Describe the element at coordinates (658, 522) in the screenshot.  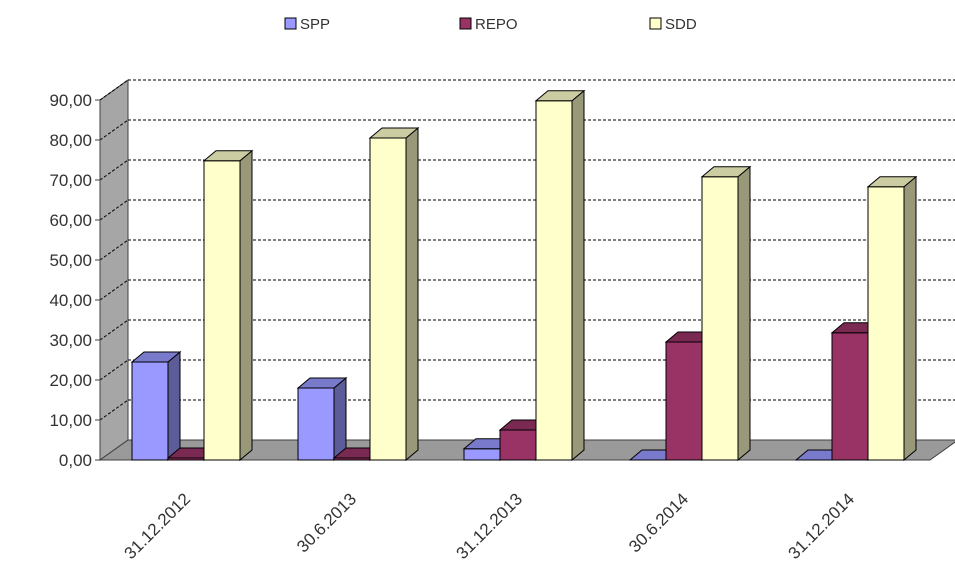
I see `x-tick-label: 30.6.2014` at that location.